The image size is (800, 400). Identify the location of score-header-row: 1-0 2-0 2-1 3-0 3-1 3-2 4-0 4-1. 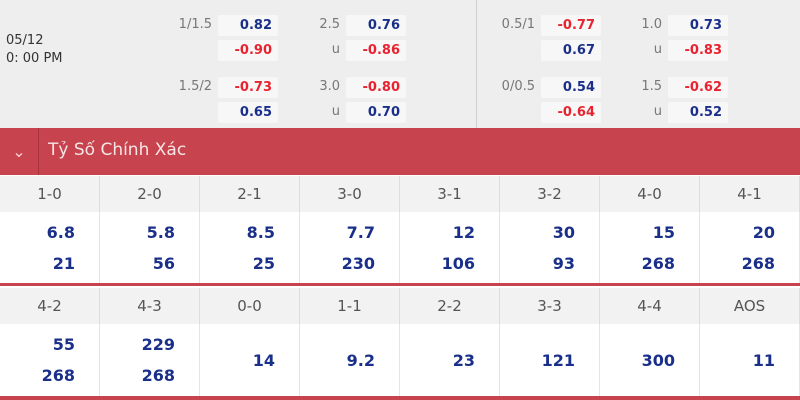
(400, 194).